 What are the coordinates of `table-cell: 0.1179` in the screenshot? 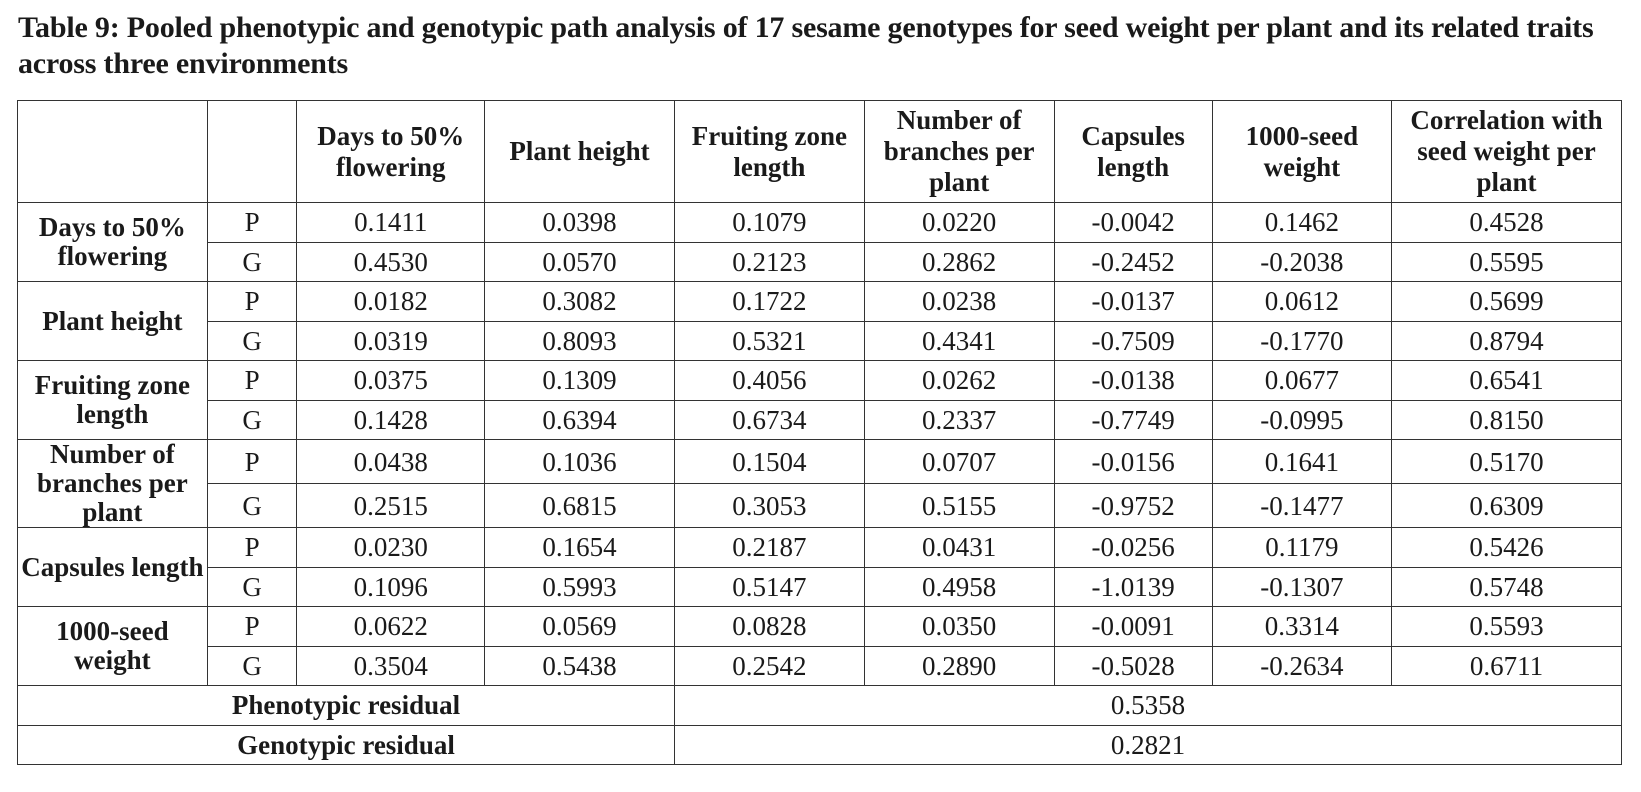 It's located at (1302, 547).